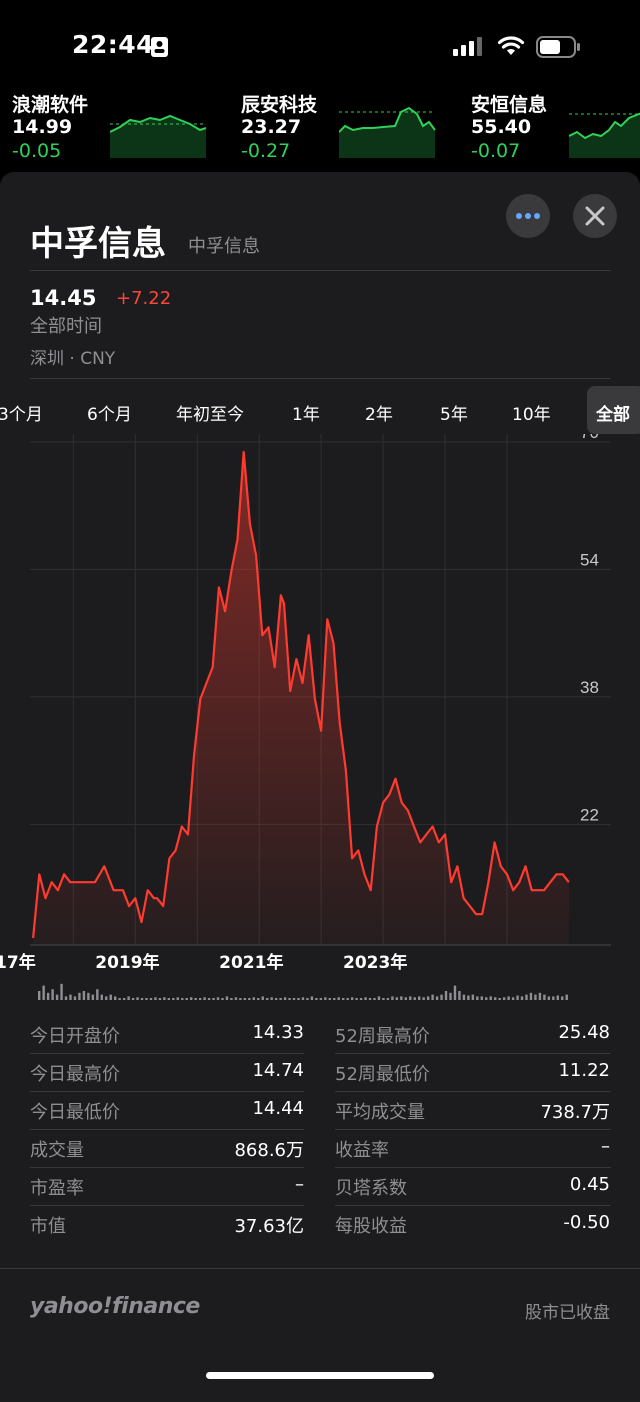 The height and width of the screenshot is (1402, 640). Describe the element at coordinates (380, 1112) in the screenshot. I see `stat-label: 平均成交量` at that location.